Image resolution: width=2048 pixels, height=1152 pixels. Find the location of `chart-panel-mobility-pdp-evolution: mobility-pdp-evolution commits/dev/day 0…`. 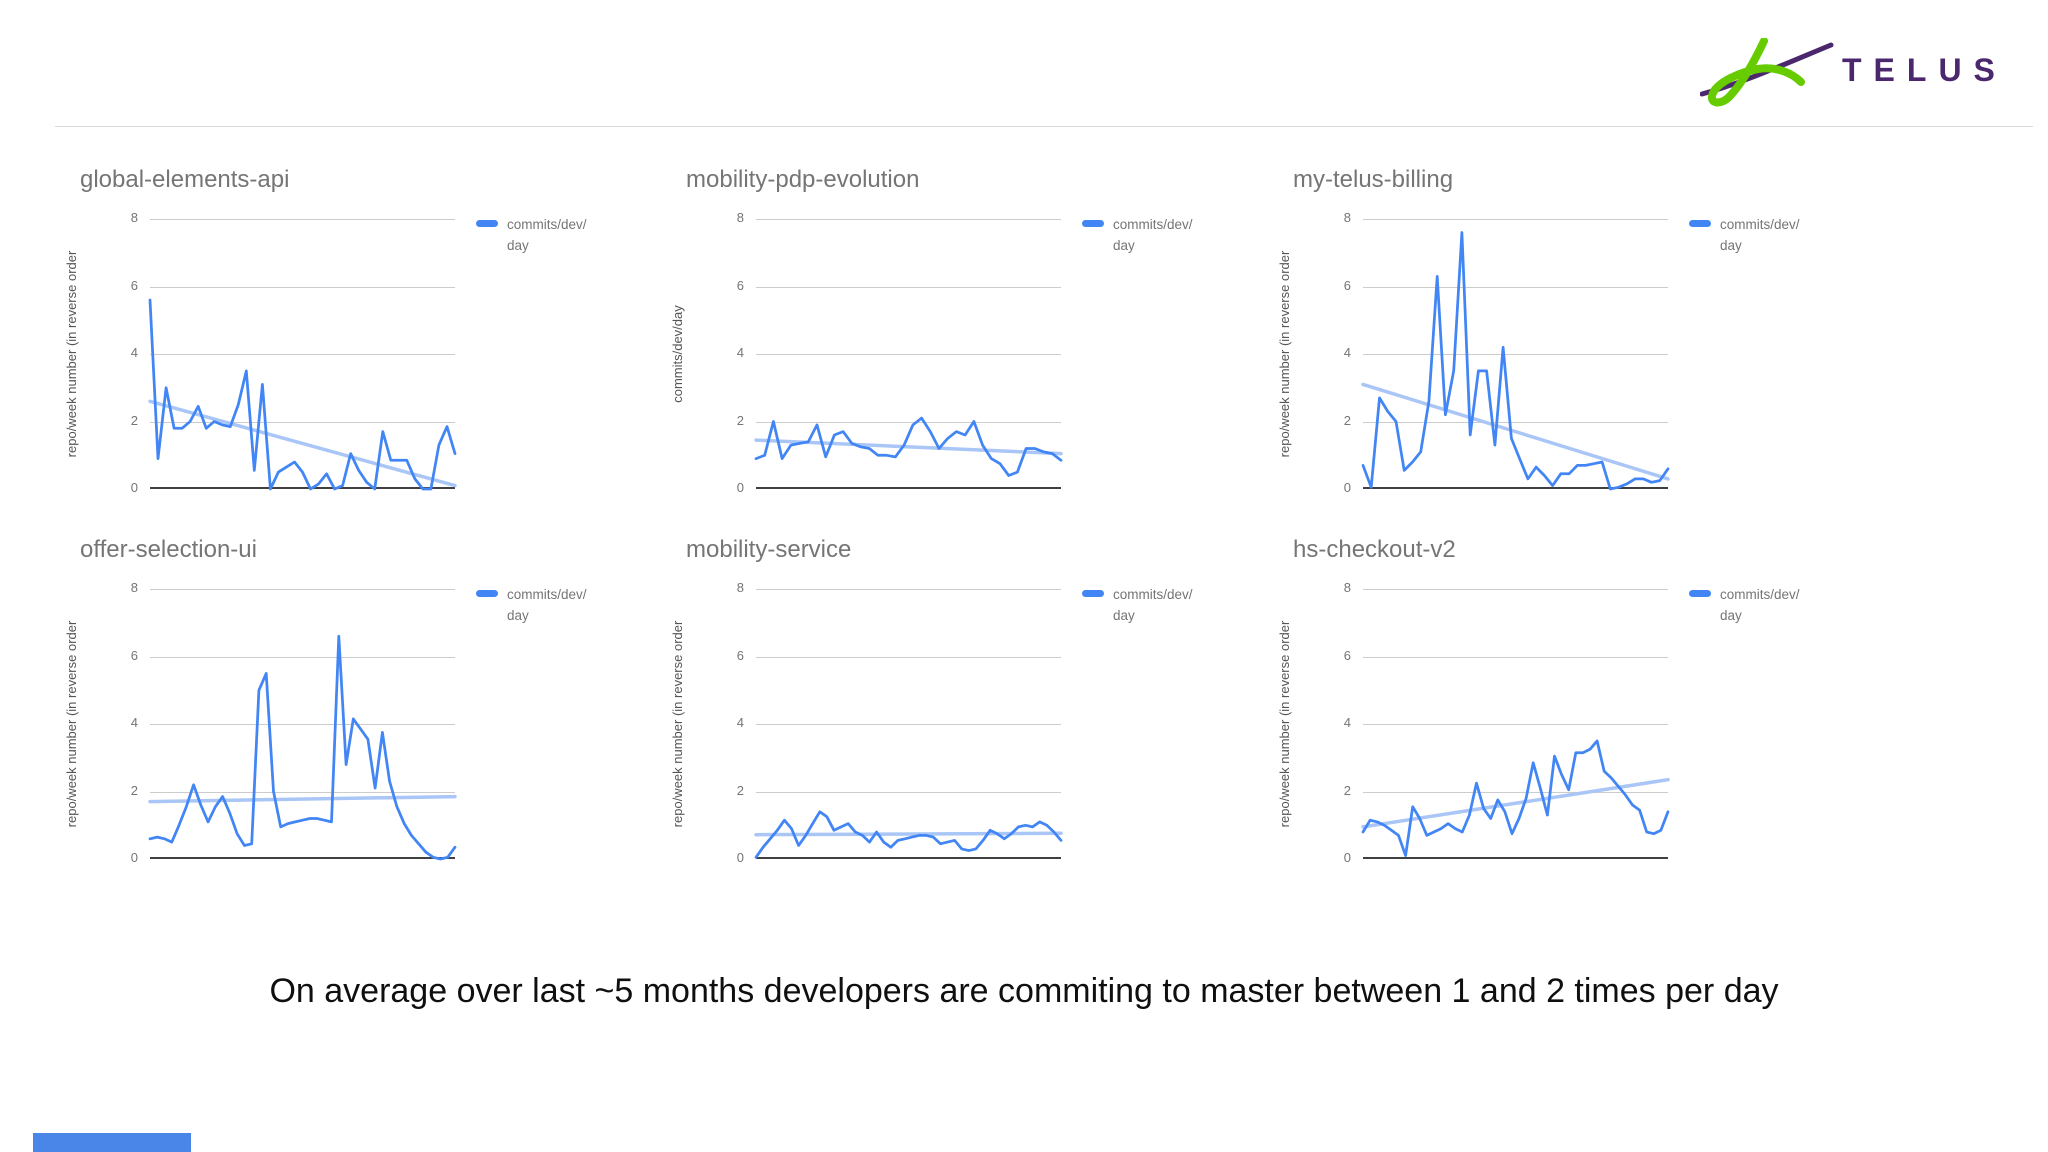

chart-panel-mobility-pdp-evolution: mobility-pdp-evolution commits/dev/day 0… is located at coordinates (956, 339).